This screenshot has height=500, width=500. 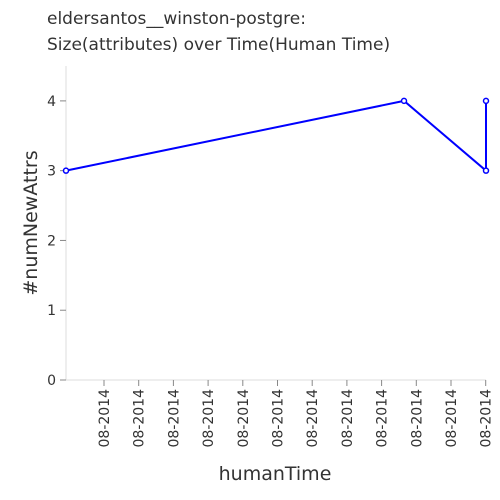 I want to click on y-tick-label: 1, so click(x=51, y=311).